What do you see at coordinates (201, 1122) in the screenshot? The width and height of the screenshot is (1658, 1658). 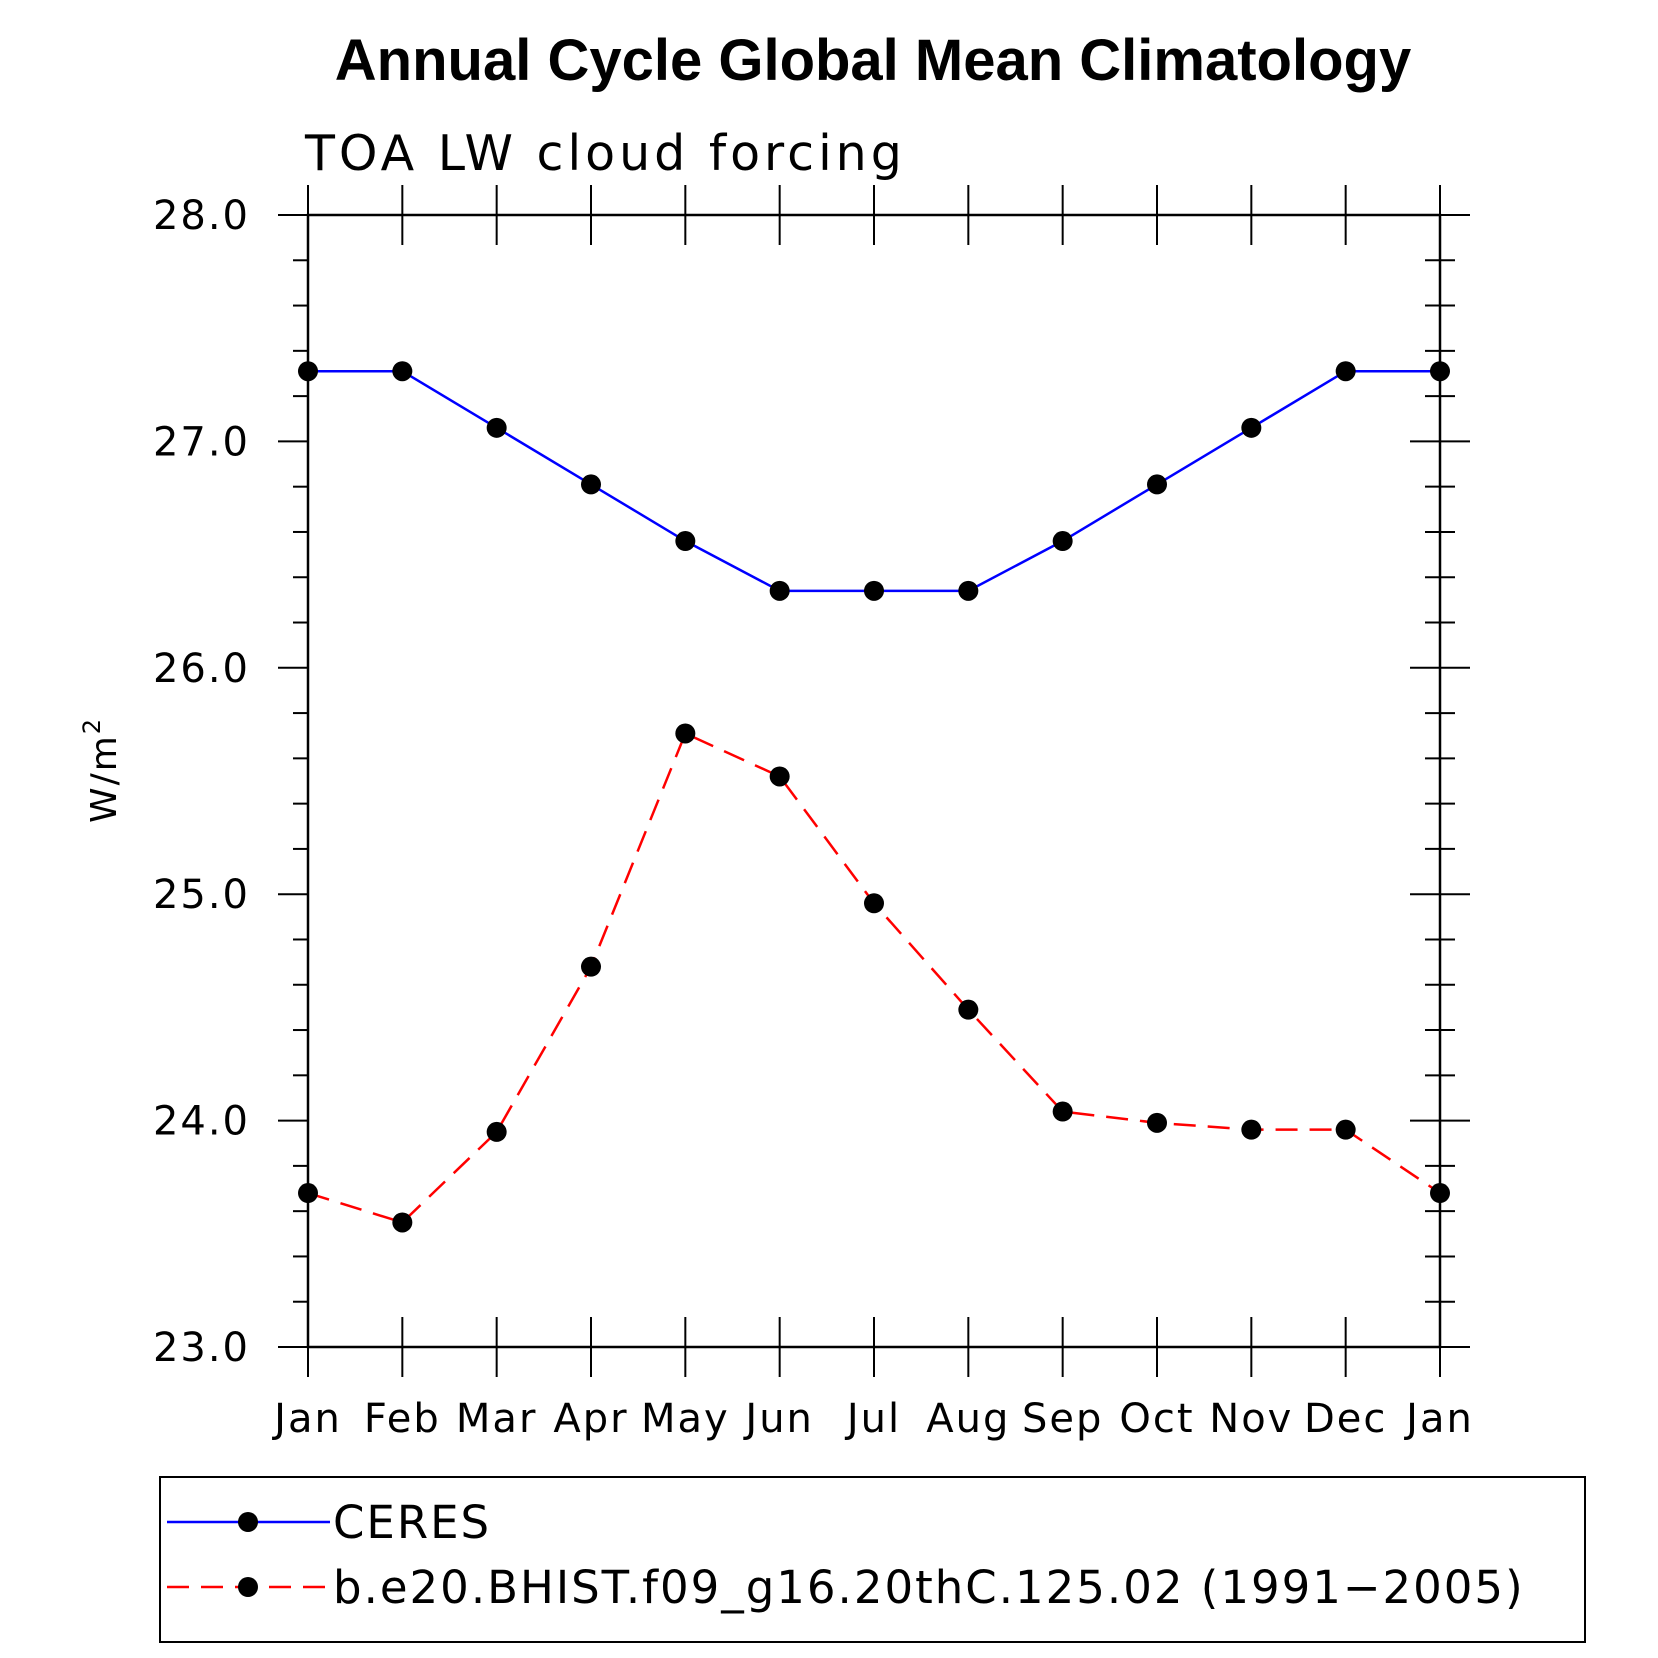 I see `y-tick-label: 24.0` at bounding box center [201, 1122].